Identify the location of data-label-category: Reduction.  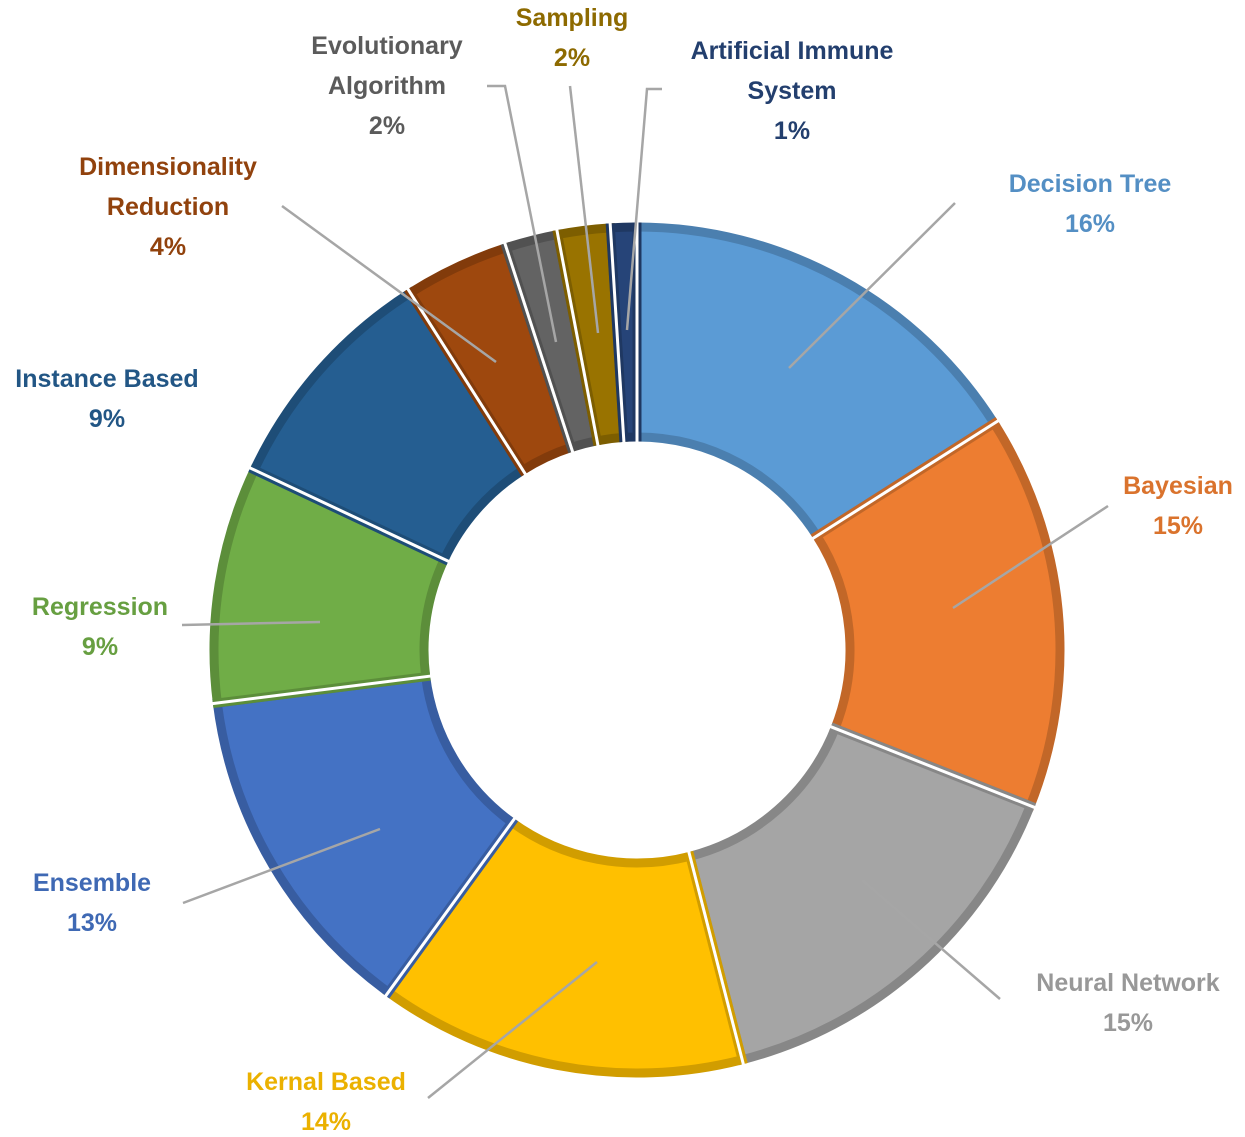
(168, 207).